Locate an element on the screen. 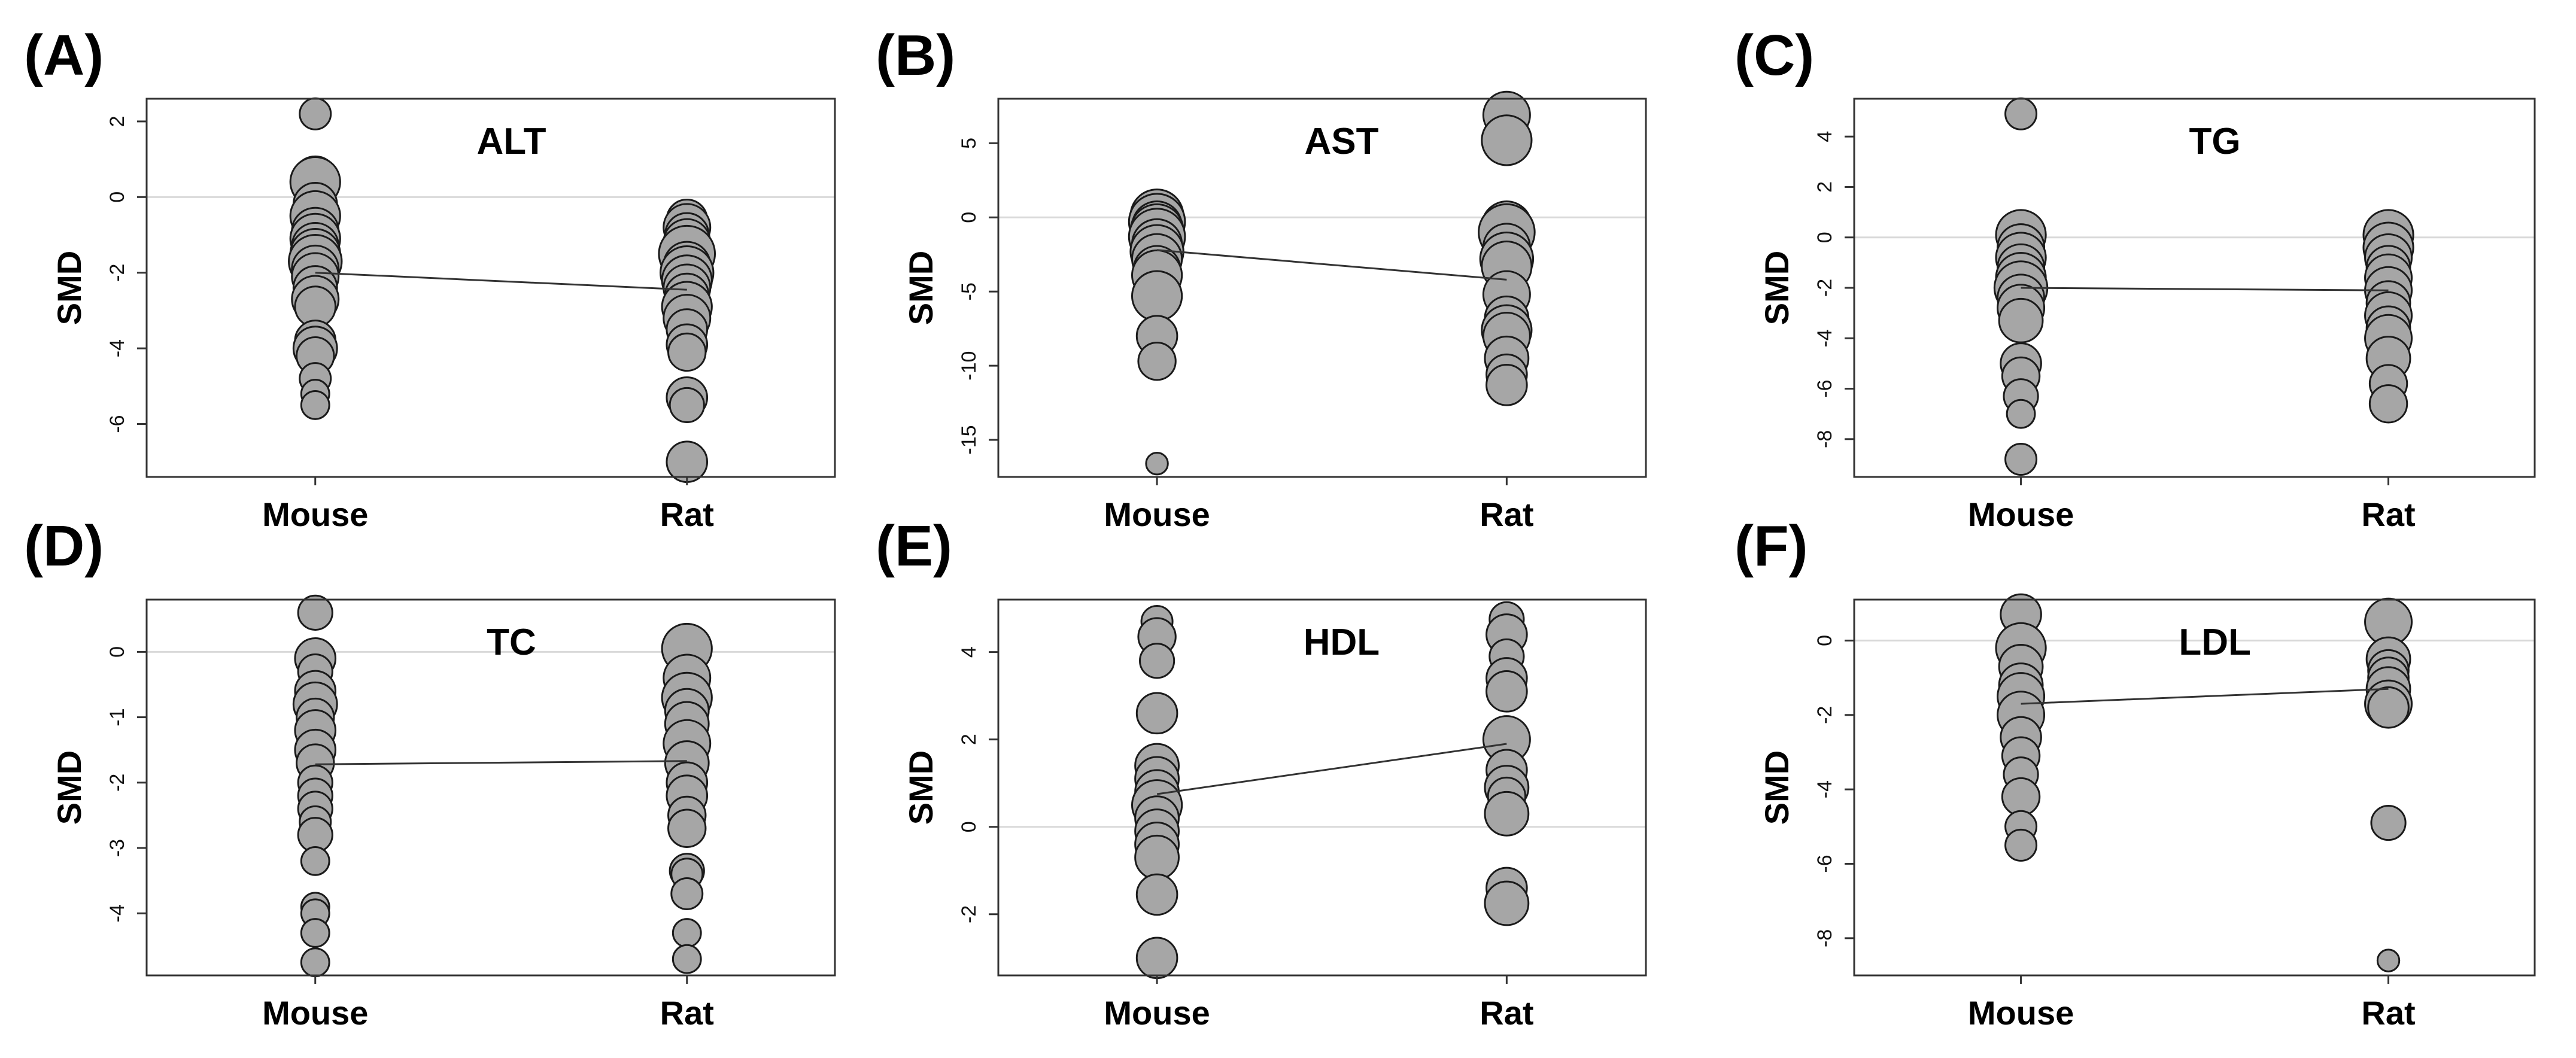 The image size is (2576, 1058). panel-letter: (C) is located at coordinates (1774, 55).